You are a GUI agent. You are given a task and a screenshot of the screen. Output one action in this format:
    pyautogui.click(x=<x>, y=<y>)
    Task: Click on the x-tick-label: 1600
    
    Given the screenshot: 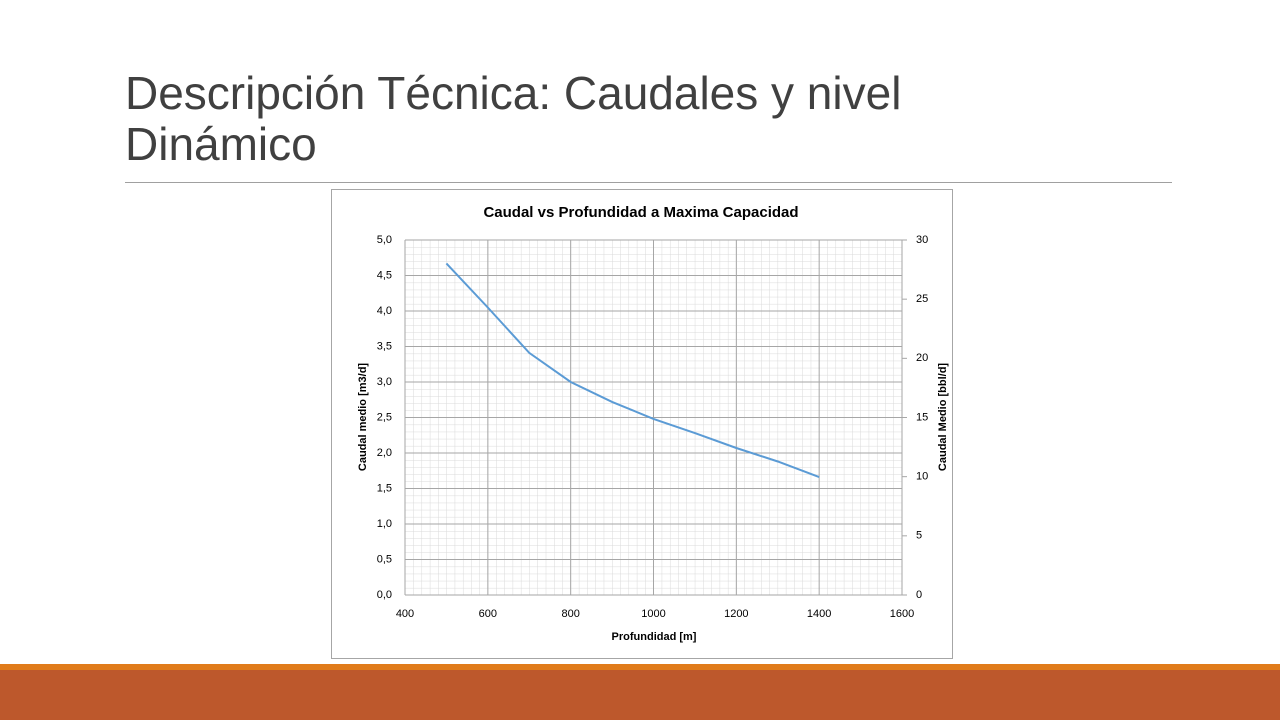 What is the action you would take?
    pyautogui.click(x=902, y=614)
    